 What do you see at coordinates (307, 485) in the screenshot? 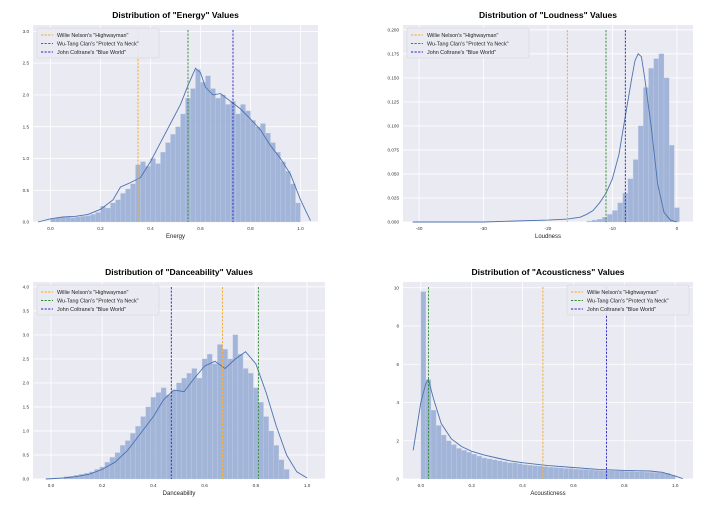
I see `x-tick-label: 1.0` at bounding box center [307, 485].